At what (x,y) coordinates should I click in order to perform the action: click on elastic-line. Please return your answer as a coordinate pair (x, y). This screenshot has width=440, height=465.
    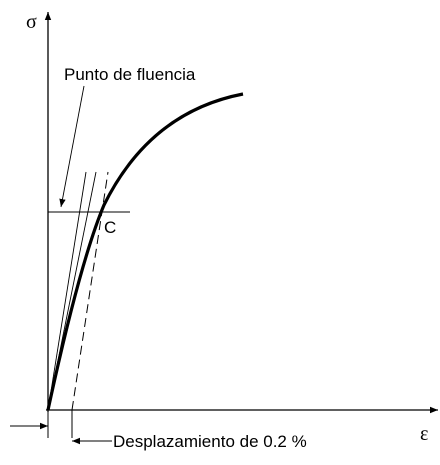
    Looking at the image, I should click on (67, 291).